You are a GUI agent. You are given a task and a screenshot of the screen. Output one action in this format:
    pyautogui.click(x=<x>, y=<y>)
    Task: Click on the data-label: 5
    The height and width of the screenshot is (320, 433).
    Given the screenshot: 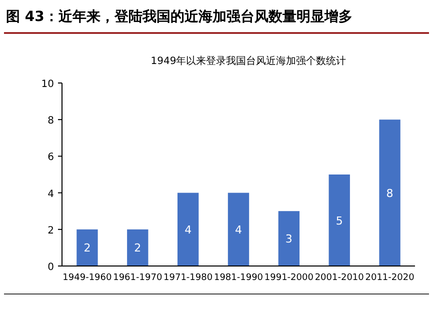 What is the action you would take?
    pyautogui.click(x=339, y=221)
    